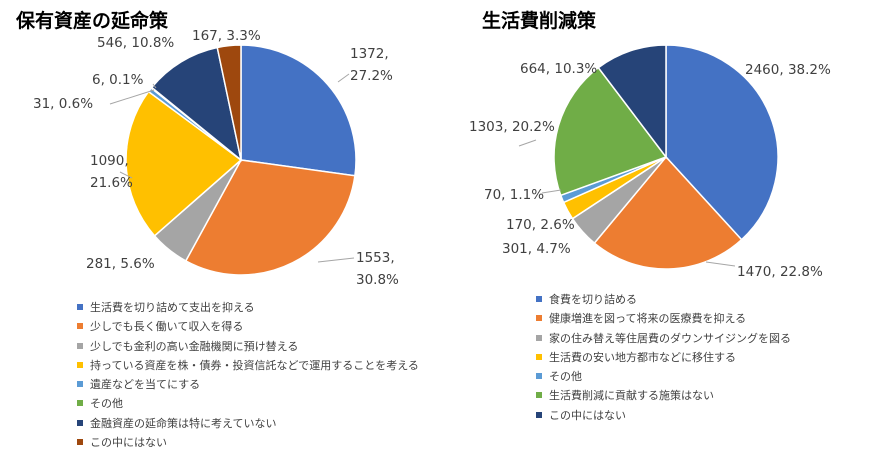 Image resolution: width=875 pixels, height=456 pixels. What do you see at coordinates (663, 299) in the screenshot?
I see `legend-item: 食費を切り詰める` at bounding box center [663, 299].